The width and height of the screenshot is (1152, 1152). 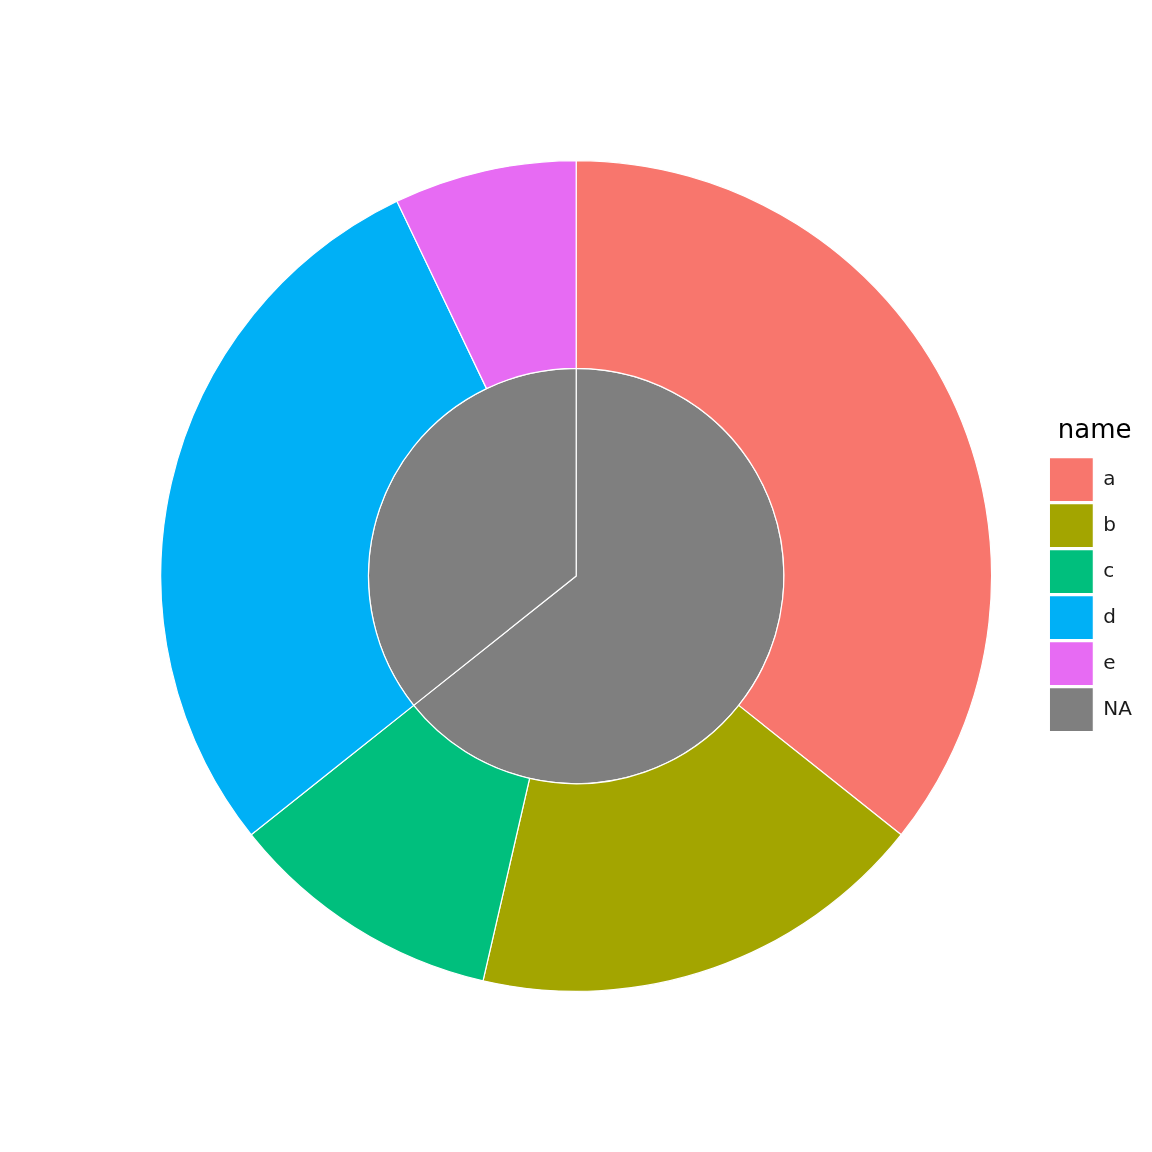 What do you see at coordinates (1118, 707) in the screenshot?
I see `legend-label: NA` at bounding box center [1118, 707].